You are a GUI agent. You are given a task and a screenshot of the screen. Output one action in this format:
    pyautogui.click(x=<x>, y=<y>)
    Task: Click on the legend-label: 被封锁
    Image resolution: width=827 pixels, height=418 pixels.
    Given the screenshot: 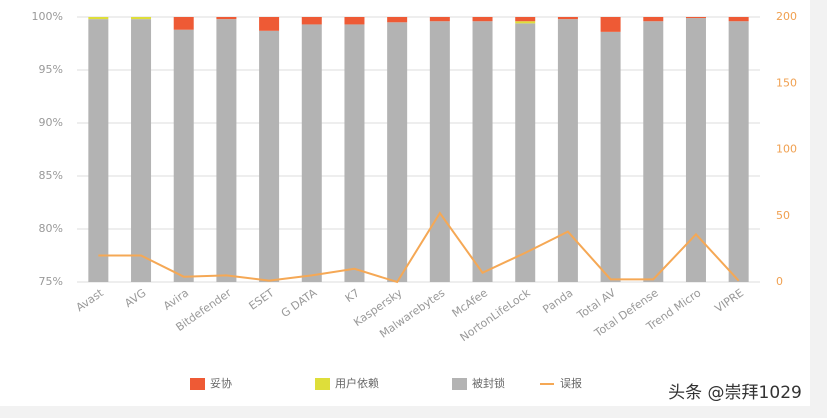 What is the action you would take?
    pyautogui.click(x=488, y=383)
    